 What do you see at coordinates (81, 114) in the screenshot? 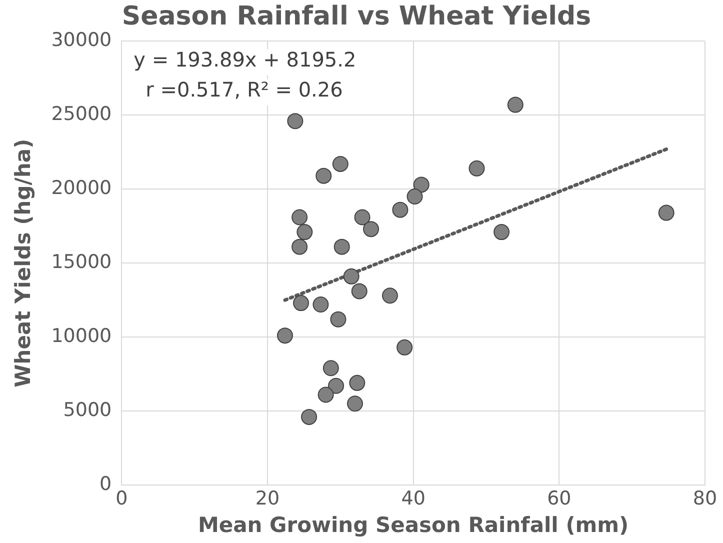
I see `y-tick-label: 25000` at bounding box center [81, 114].